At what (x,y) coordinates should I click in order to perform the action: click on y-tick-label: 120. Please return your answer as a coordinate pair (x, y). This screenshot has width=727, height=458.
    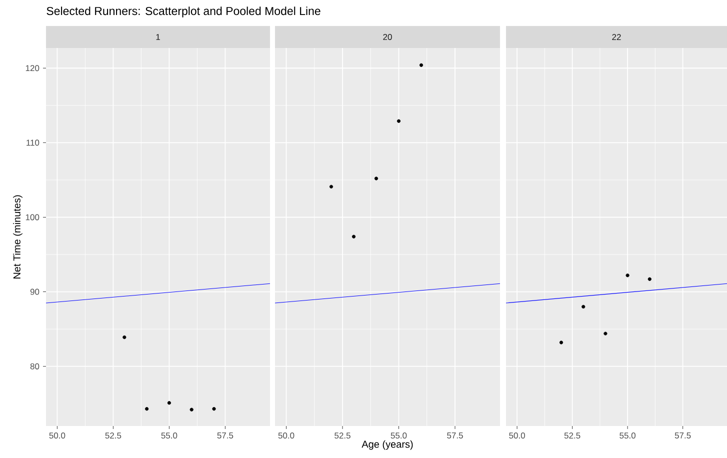
    Looking at the image, I should click on (33, 68).